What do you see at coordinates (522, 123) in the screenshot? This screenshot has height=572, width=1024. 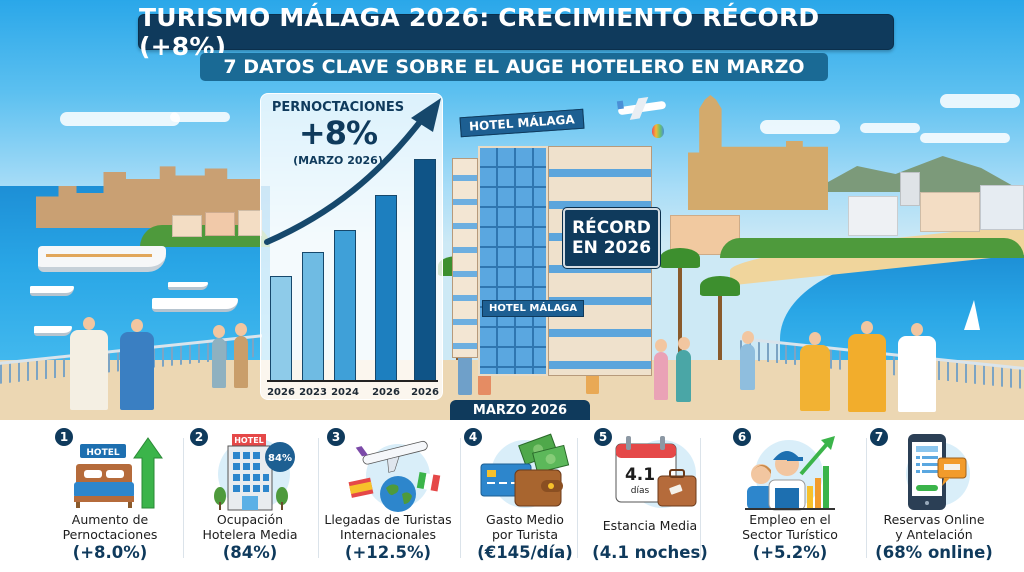 I see `hotel-sign-top: HOTEL MÁLAGA` at bounding box center [522, 123].